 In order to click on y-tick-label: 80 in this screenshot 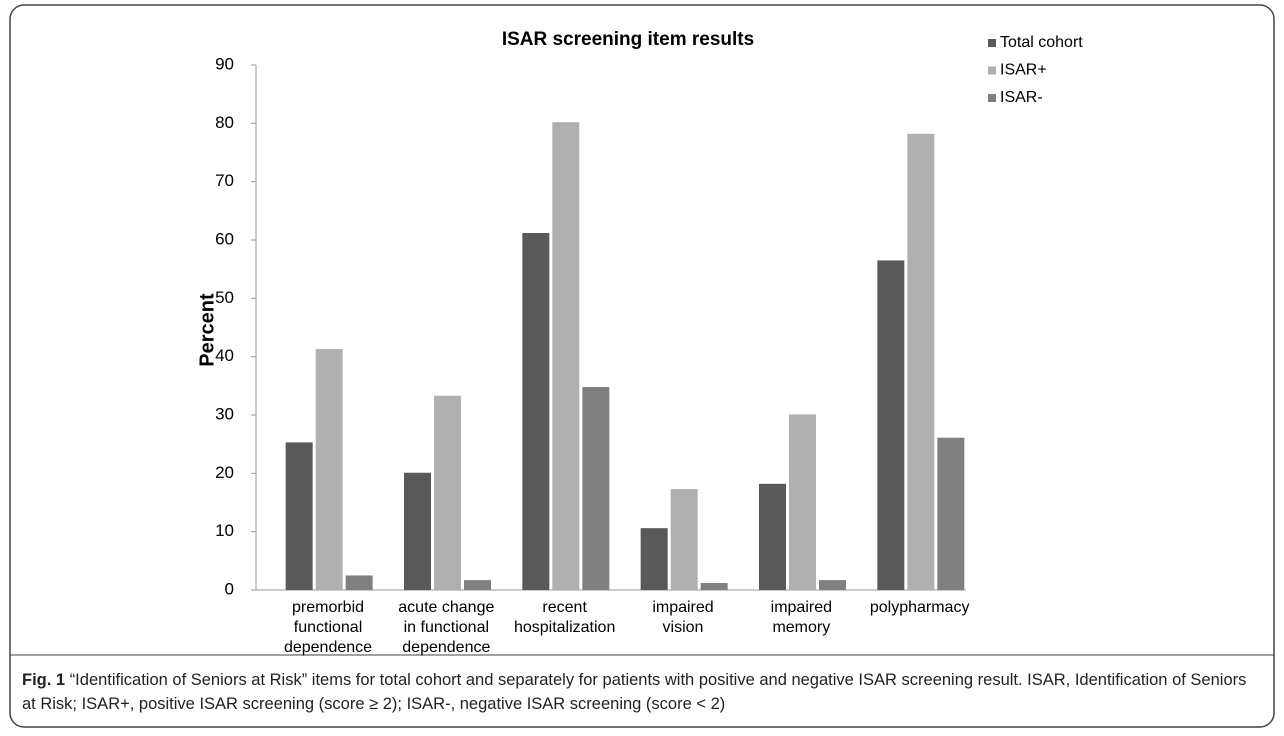, I will do `click(224, 122)`.